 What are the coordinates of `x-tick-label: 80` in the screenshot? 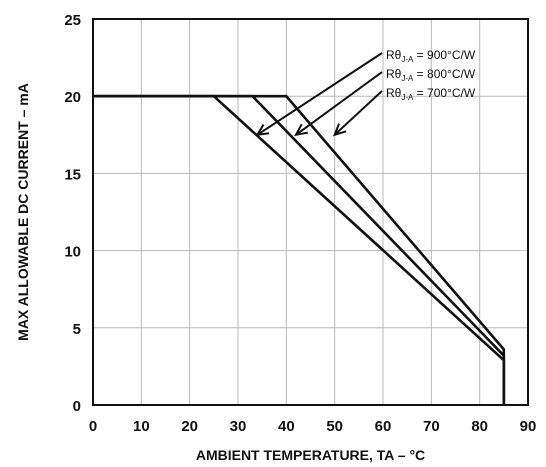 It's located at (479, 426).